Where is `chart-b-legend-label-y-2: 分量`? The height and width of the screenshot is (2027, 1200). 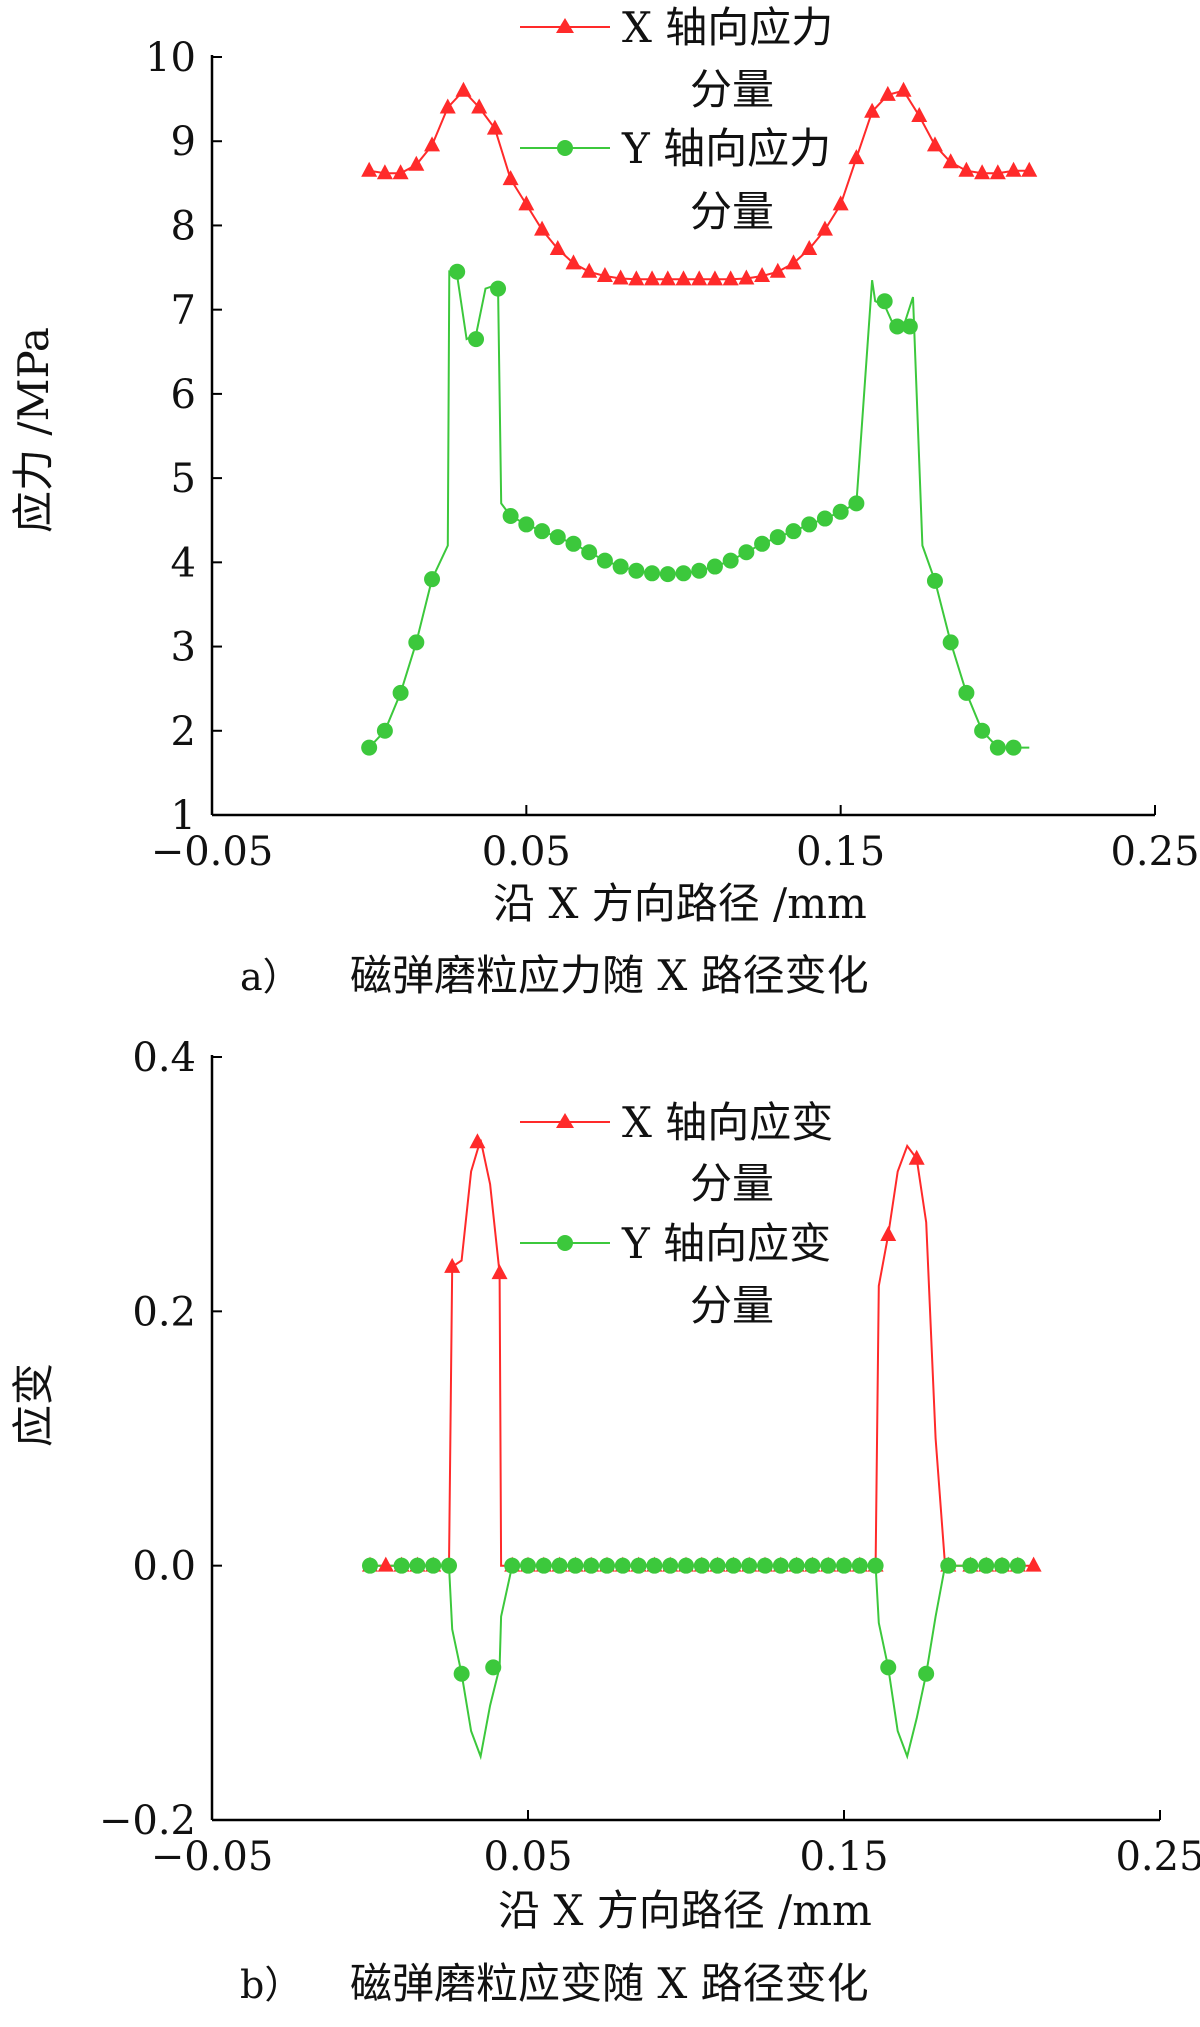 chart-b-legend-label-y-2: 分量 is located at coordinates (732, 1305).